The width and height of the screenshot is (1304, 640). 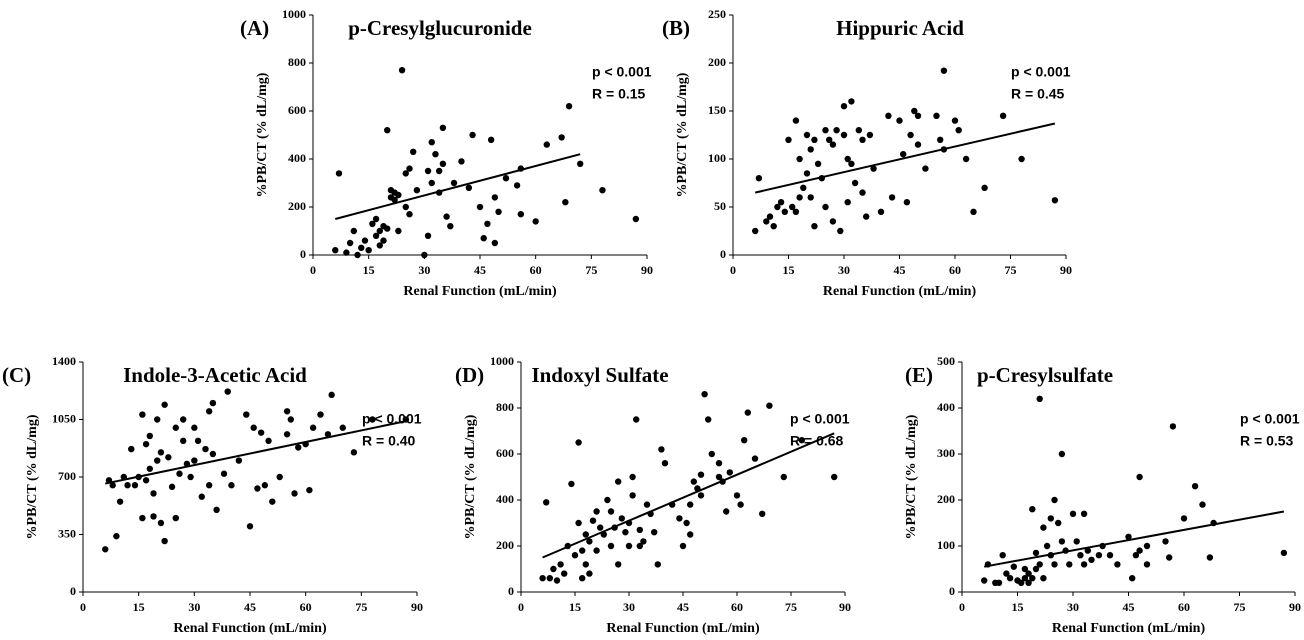 I want to click on y-tick-label: 100, so click(x=946, y=545).